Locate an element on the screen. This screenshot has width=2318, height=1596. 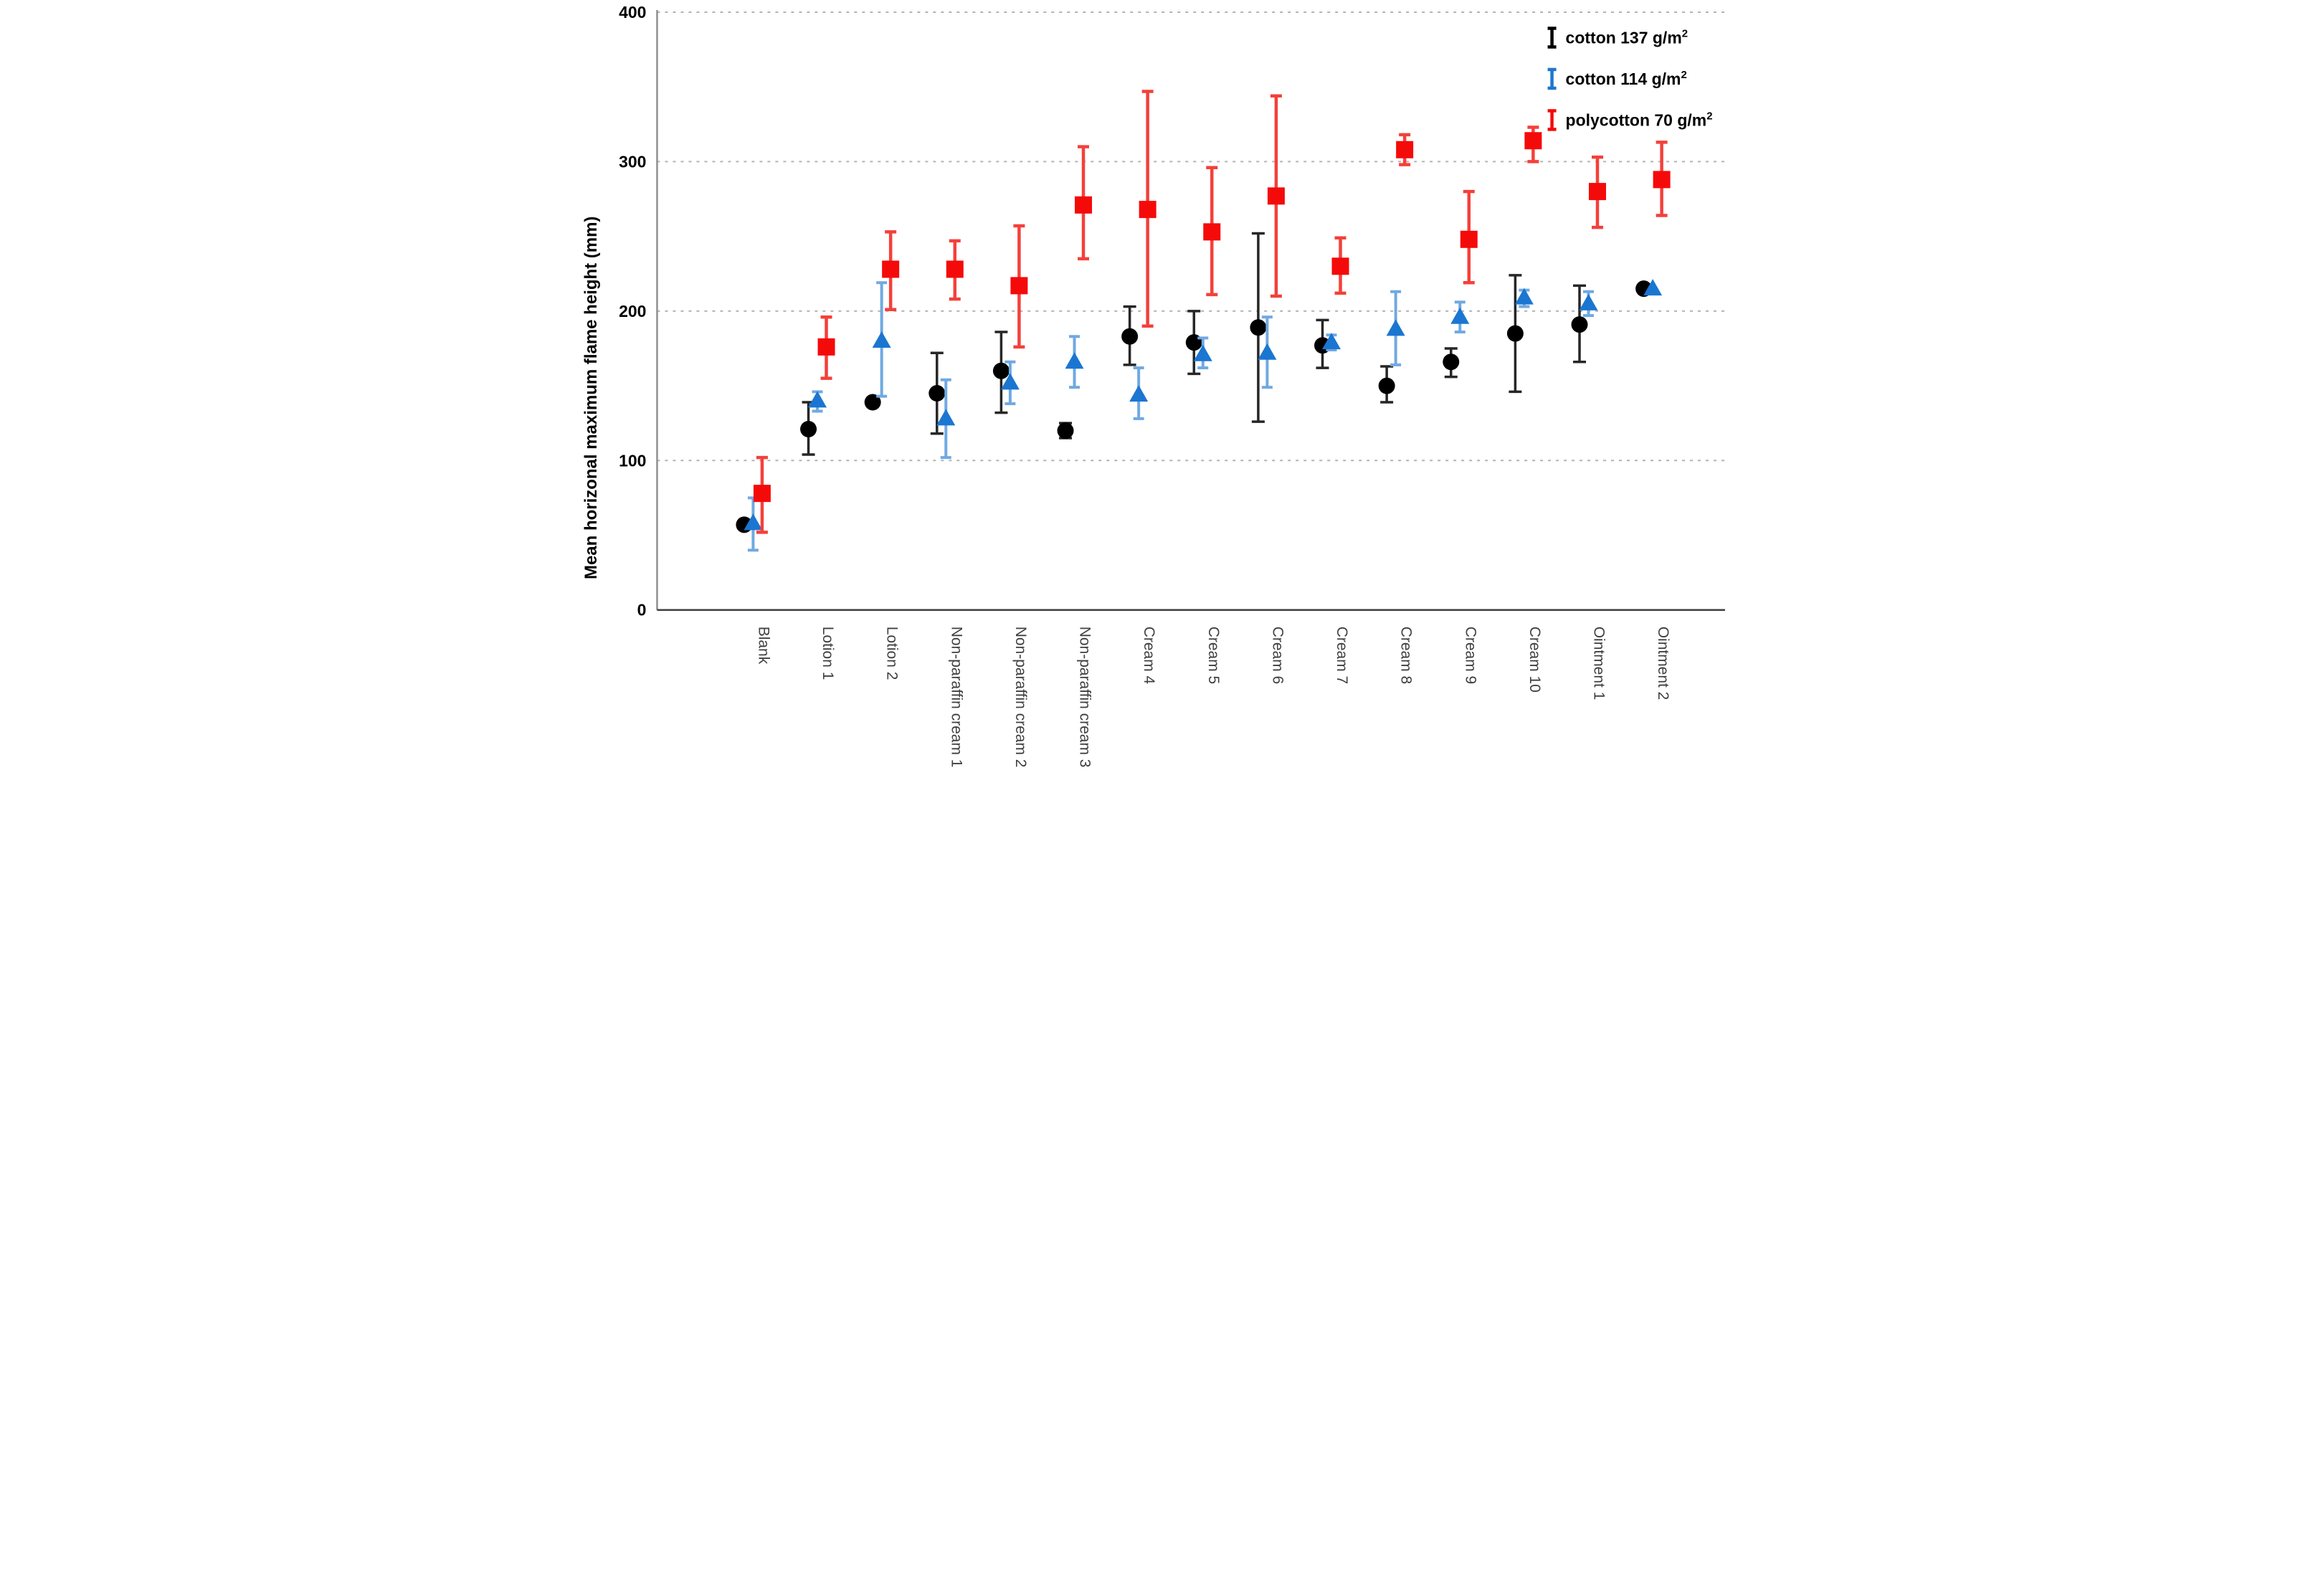
category-label-ointment-2: Ointment 2 is located at coordinates (1663, 663).